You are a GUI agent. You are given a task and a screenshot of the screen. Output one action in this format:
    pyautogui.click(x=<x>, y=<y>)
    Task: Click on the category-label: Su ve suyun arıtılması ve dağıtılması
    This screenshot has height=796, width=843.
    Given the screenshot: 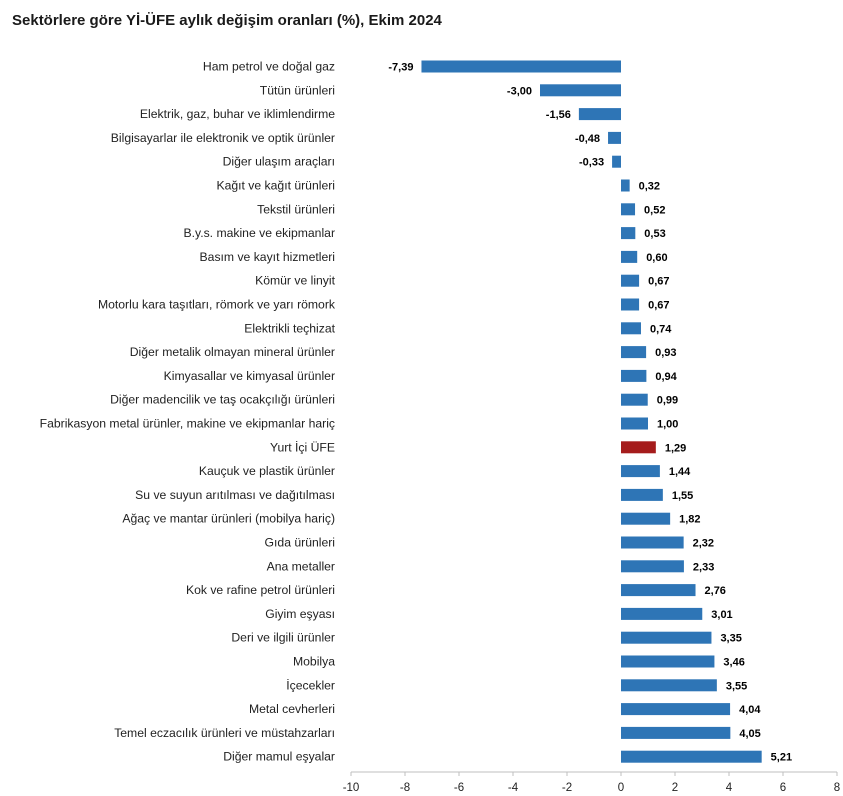 What is the action you would take?
    pyautogui.click(x=235, y=495)
    